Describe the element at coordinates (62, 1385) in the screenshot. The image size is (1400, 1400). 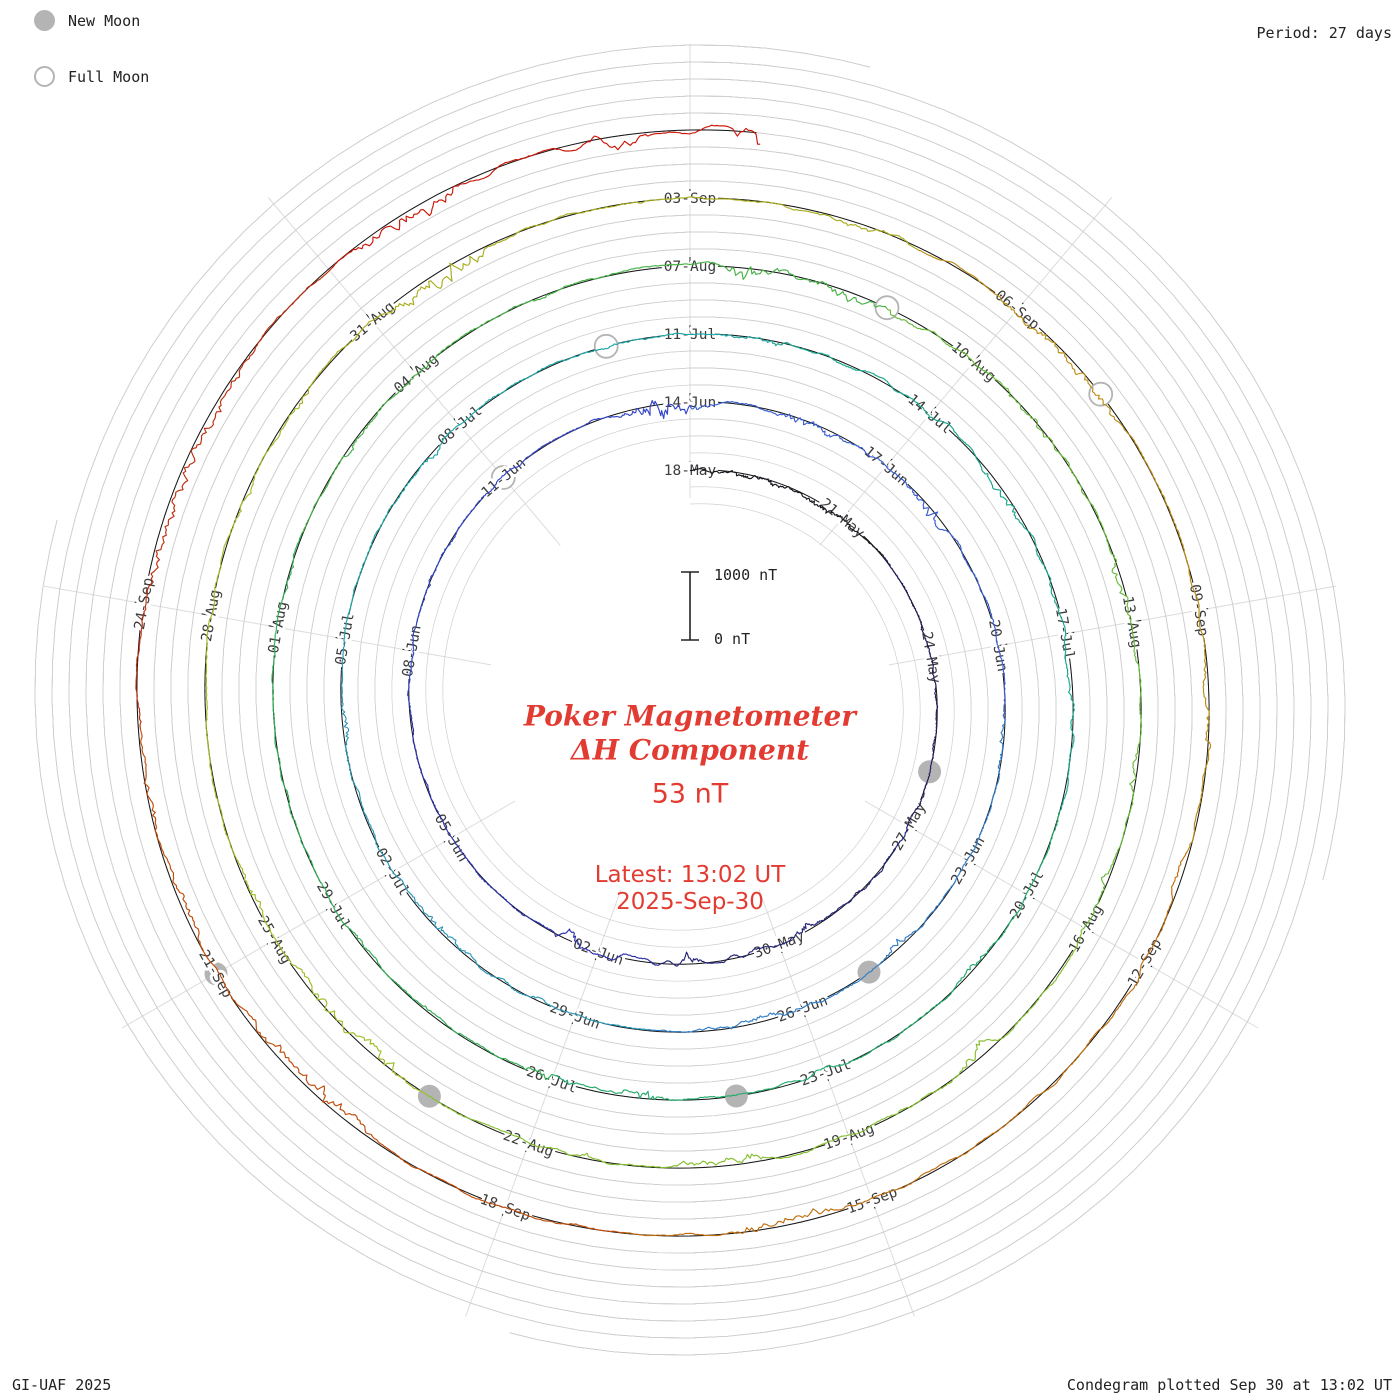
I see `credit-label: GI-UAF 2025` at that location.